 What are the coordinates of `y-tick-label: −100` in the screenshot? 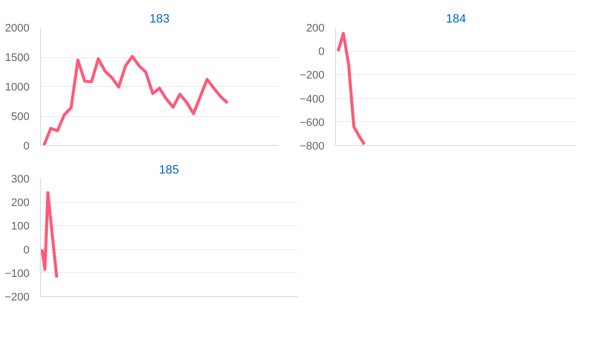 It's located at (17, 274).